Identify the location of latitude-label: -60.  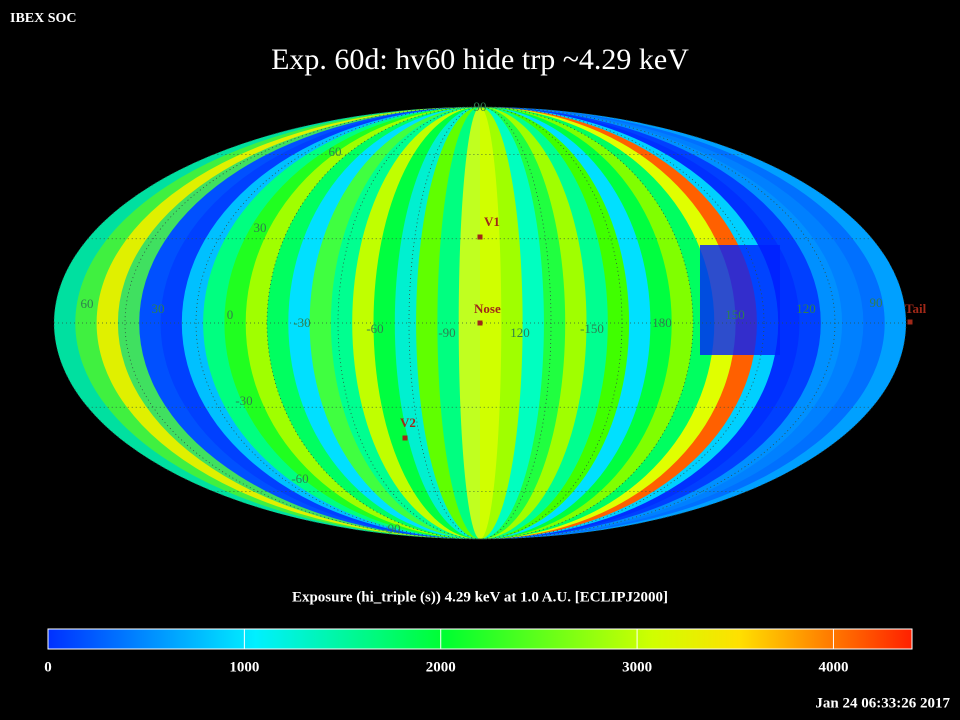
(299, 478).